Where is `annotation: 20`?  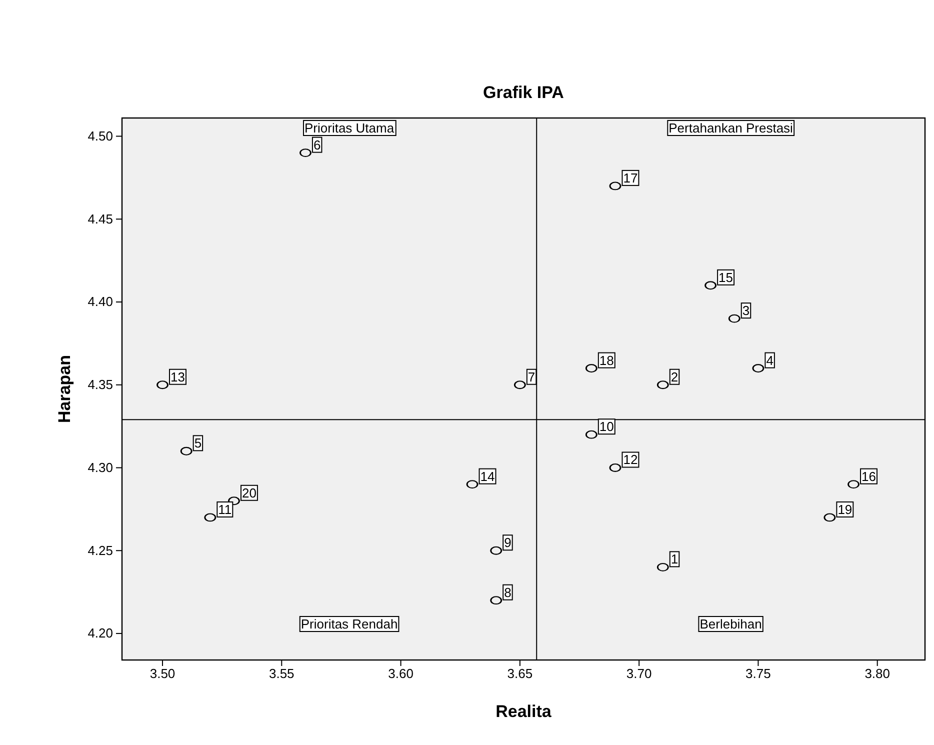
annotation: 20 is located at coordinates (249, 492).